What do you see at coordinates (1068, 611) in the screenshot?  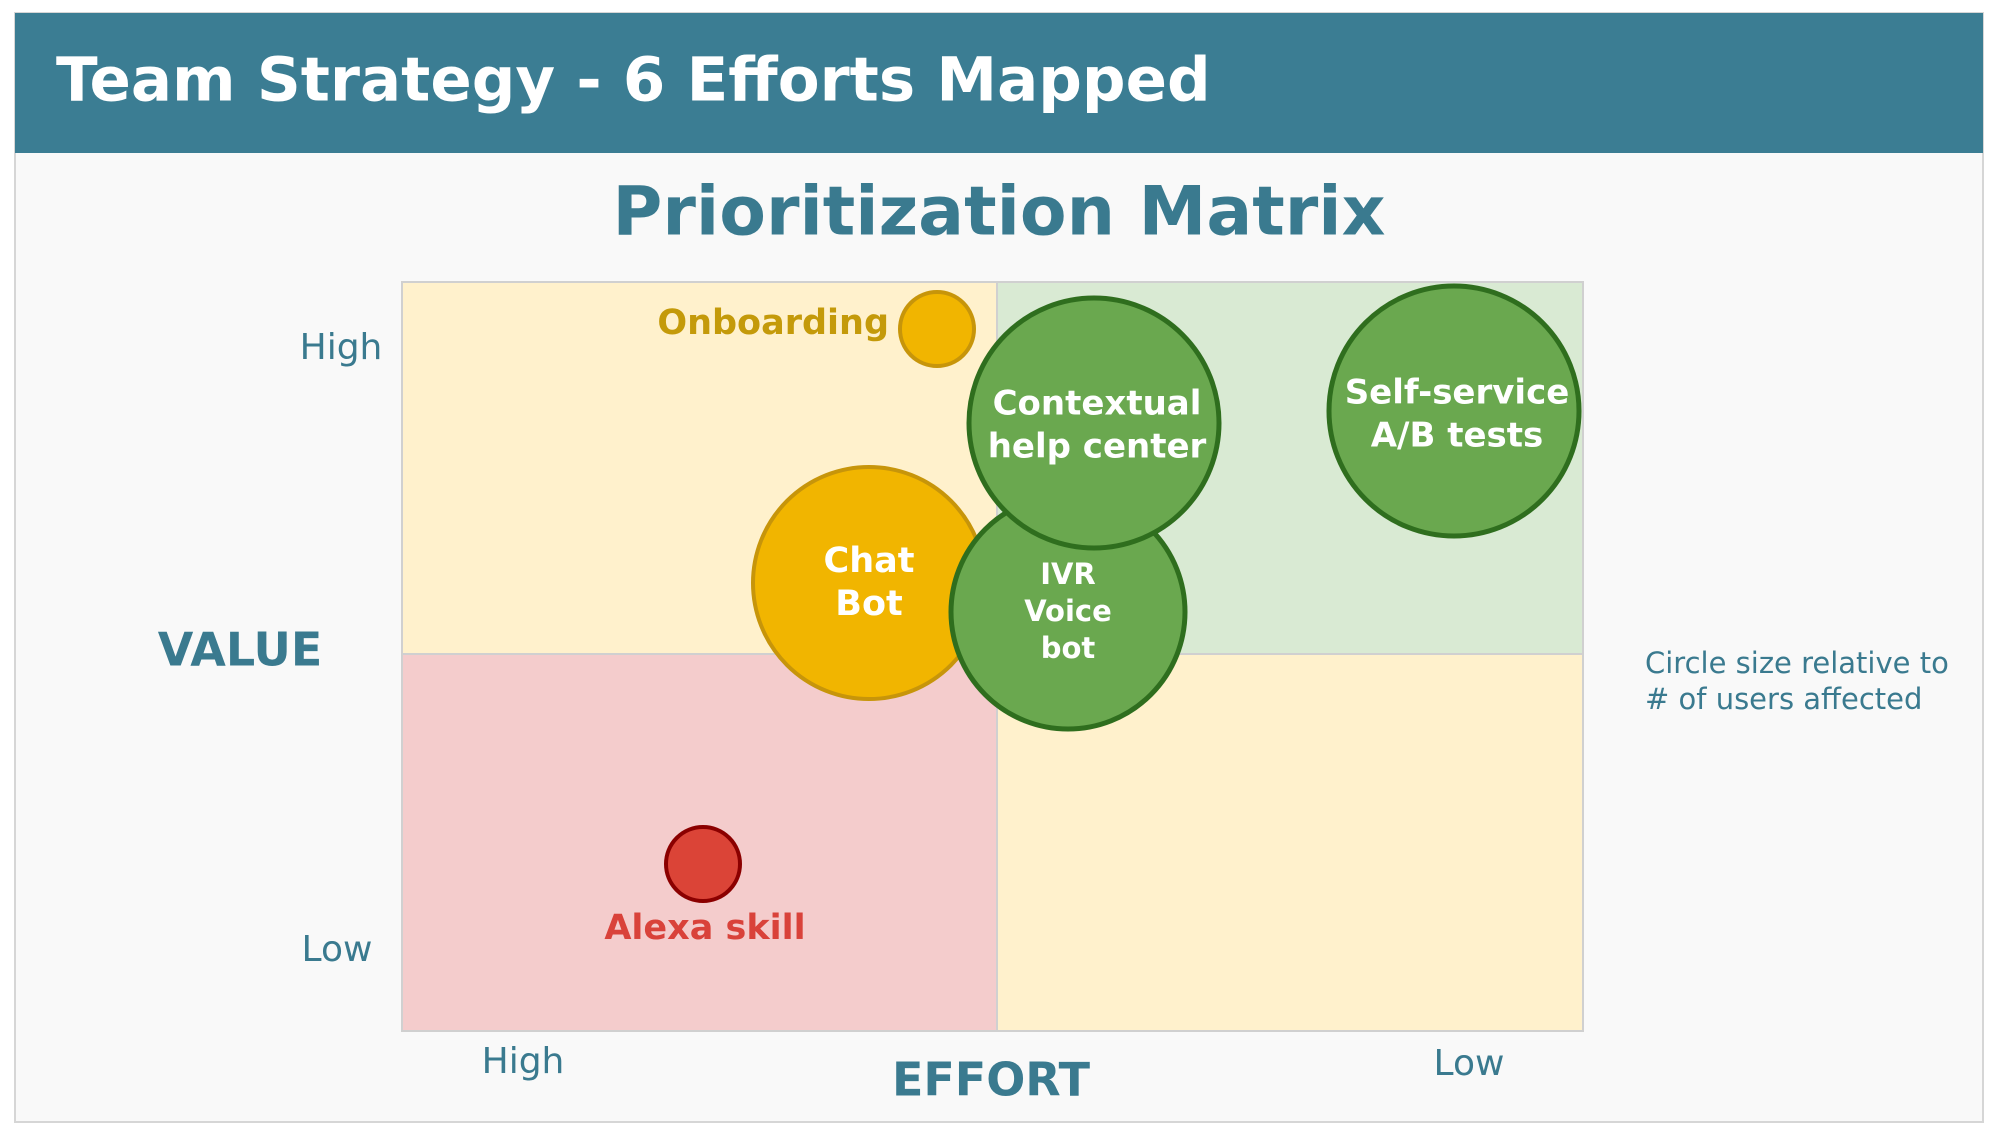 I see `bubble-label: Voice` at bounding box center [1068, 611].